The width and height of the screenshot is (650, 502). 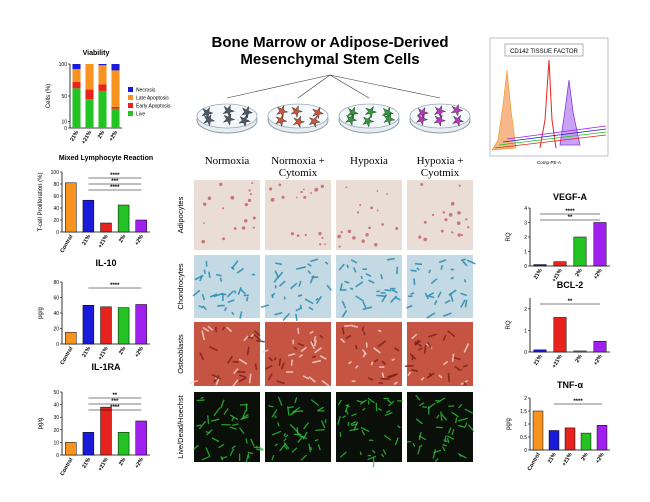 I want to click on flow-trace, so click(x=554, y=135).